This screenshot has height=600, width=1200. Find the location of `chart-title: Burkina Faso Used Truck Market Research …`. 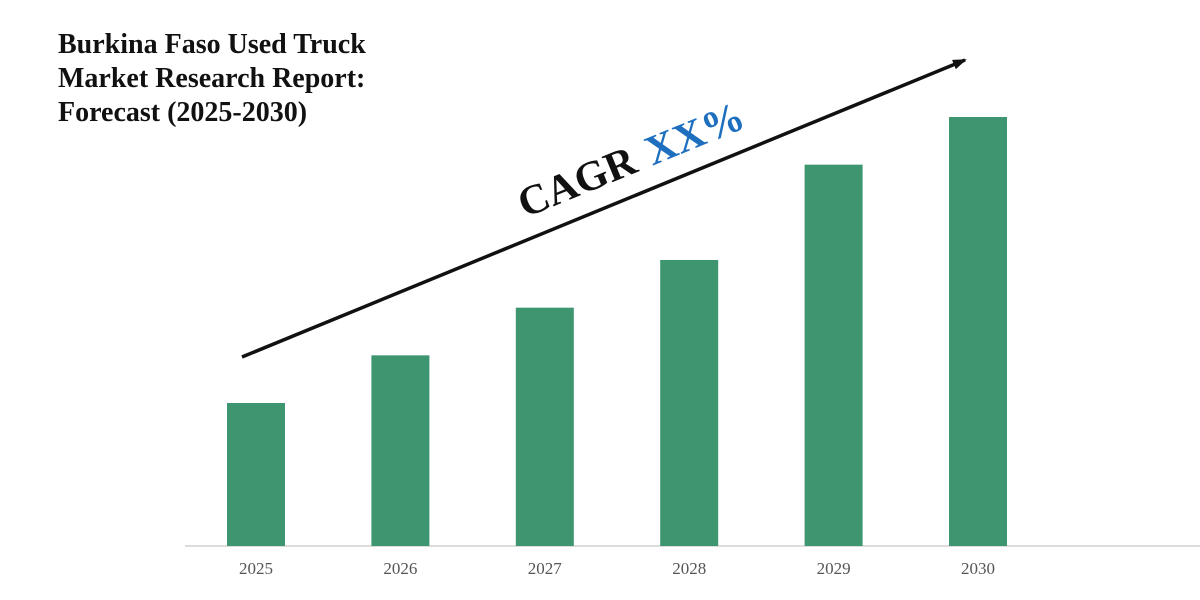

chart-title: Burkina Faso Used Truck Market Research … is located at coordinates (268, 79).